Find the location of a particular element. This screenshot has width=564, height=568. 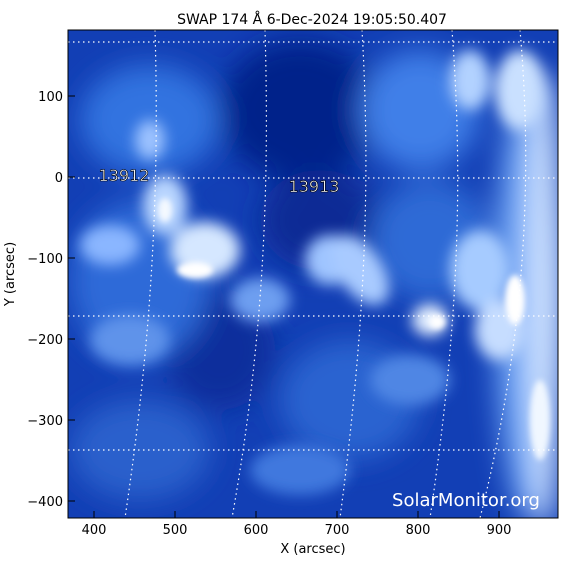

y-tick-label: 100 is located at coordinates (50, 97).